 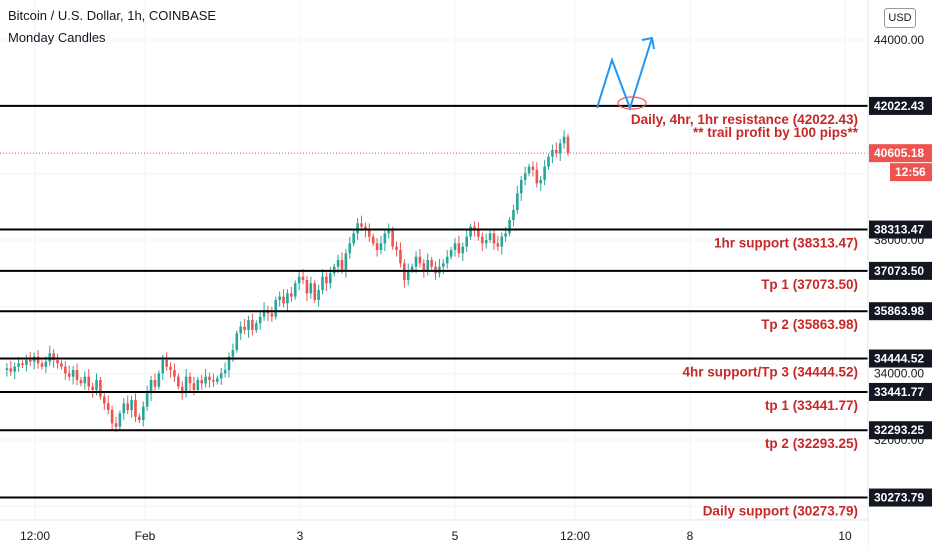 What do you see at coordinates (900, 18) in the screenshot?
I see `currency-selector: USD` at bounding box center [900, 18].